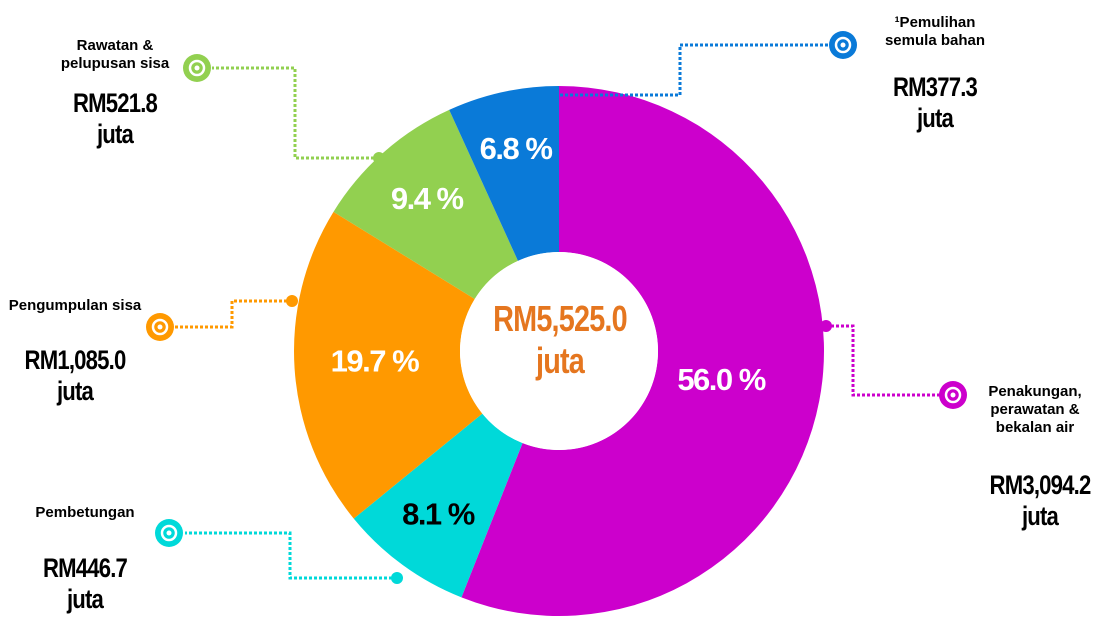  Describe the element at coordinates (85, 512) in the screenshot. I see `category-label: Pembetungan` at that location.